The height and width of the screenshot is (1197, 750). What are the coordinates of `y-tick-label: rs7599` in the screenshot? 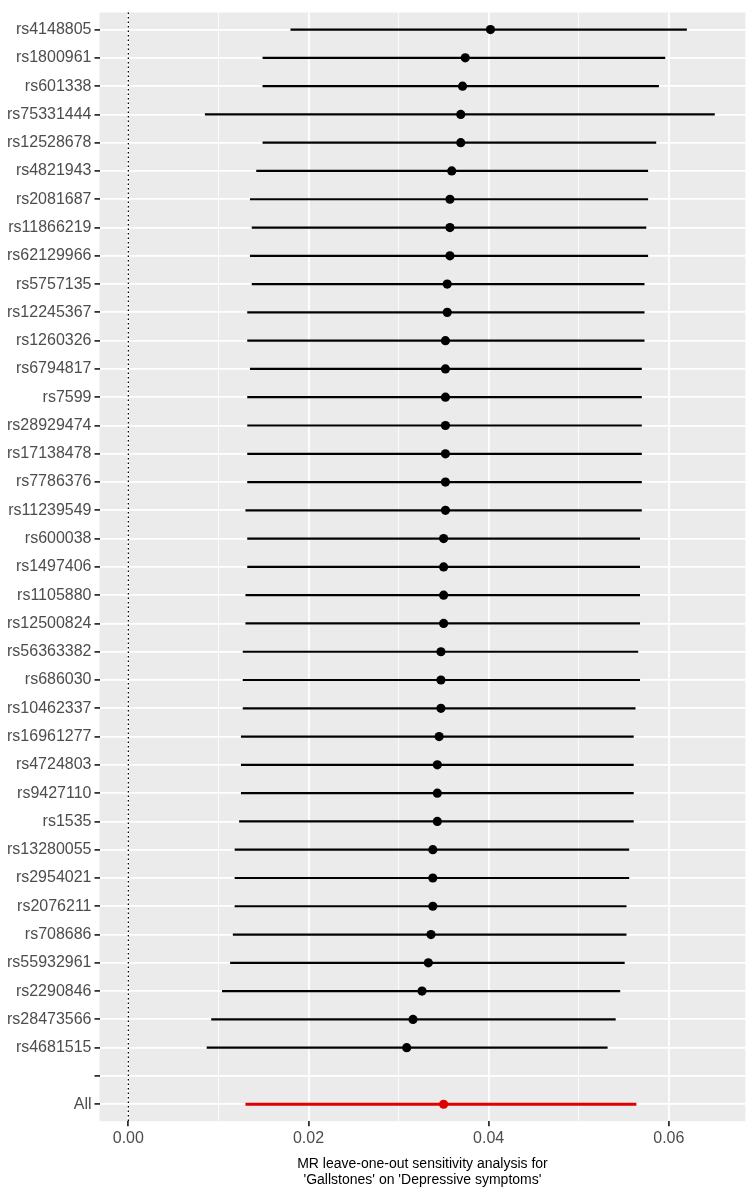 It's located at (67, 396).